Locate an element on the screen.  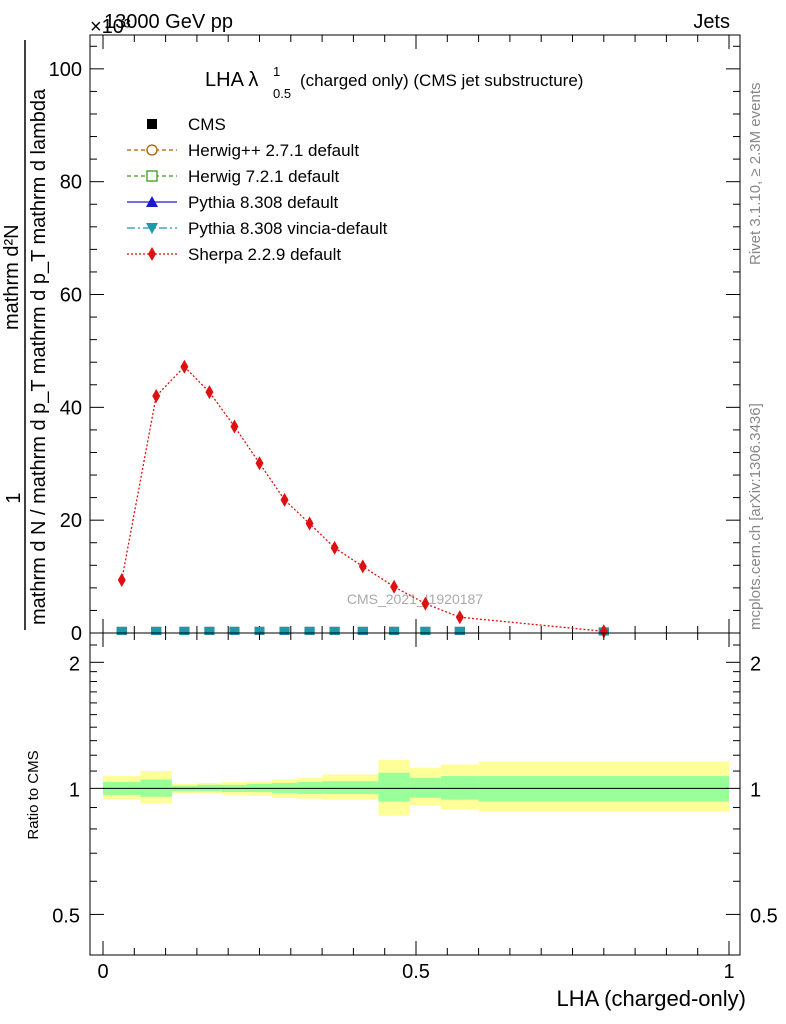
title-sup: 1 is located at coordinates (276, 71).